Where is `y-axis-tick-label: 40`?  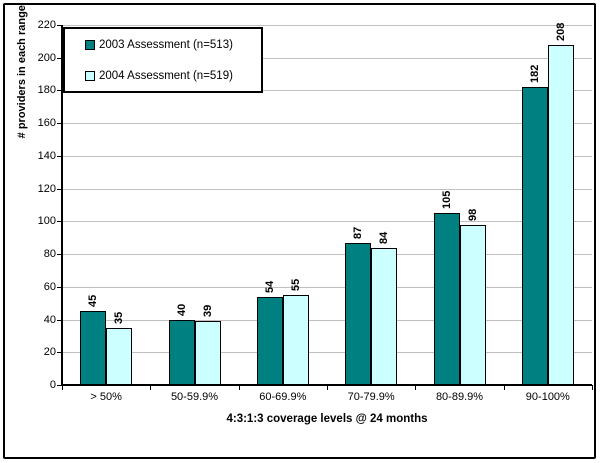
y-axis-tick-label: 40 is located at coordinates (49, 319).